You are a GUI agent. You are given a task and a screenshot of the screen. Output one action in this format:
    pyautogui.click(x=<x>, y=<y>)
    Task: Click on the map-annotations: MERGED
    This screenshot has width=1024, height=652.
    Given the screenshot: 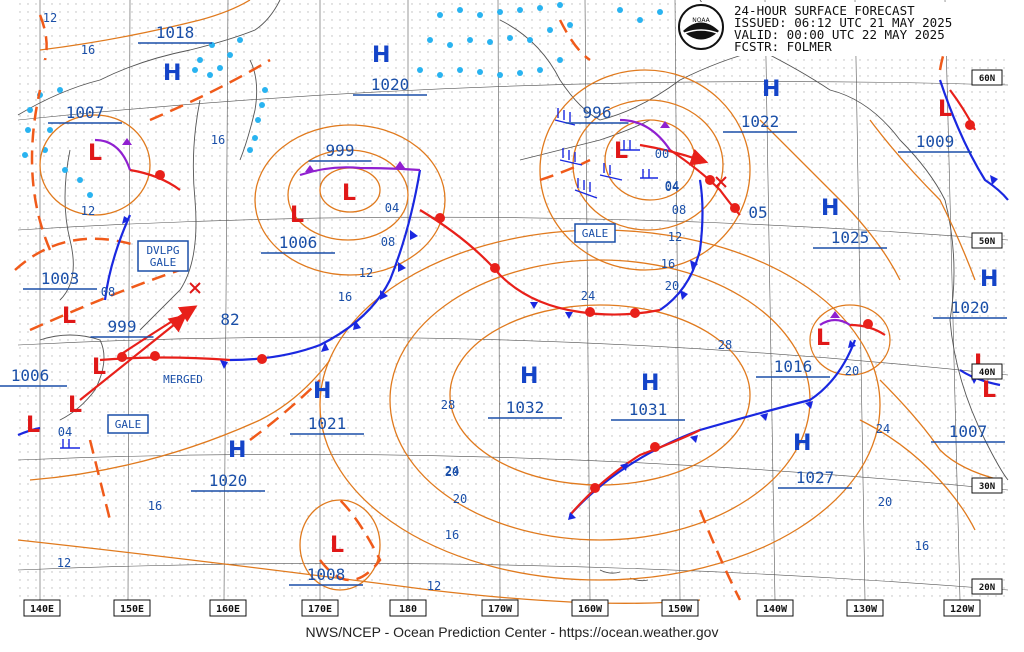 What is the action you would take?
    pyautogui.click(x=183, y=379)
    